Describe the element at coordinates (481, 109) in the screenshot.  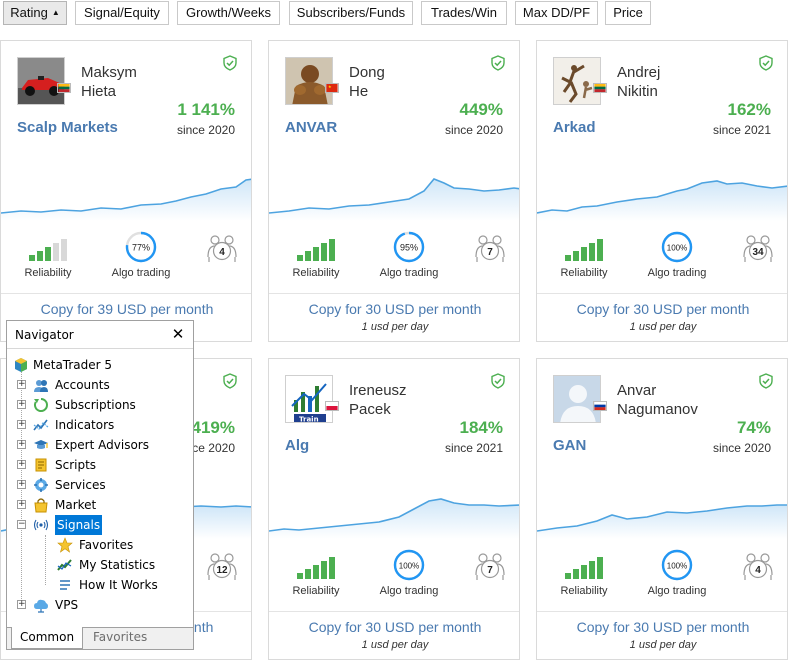
I see `growth-value: 449%` at that location.